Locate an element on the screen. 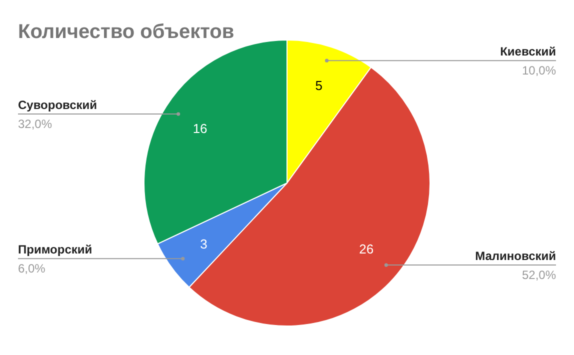  data-label: 10,0% is located at coordinates (539, 71).